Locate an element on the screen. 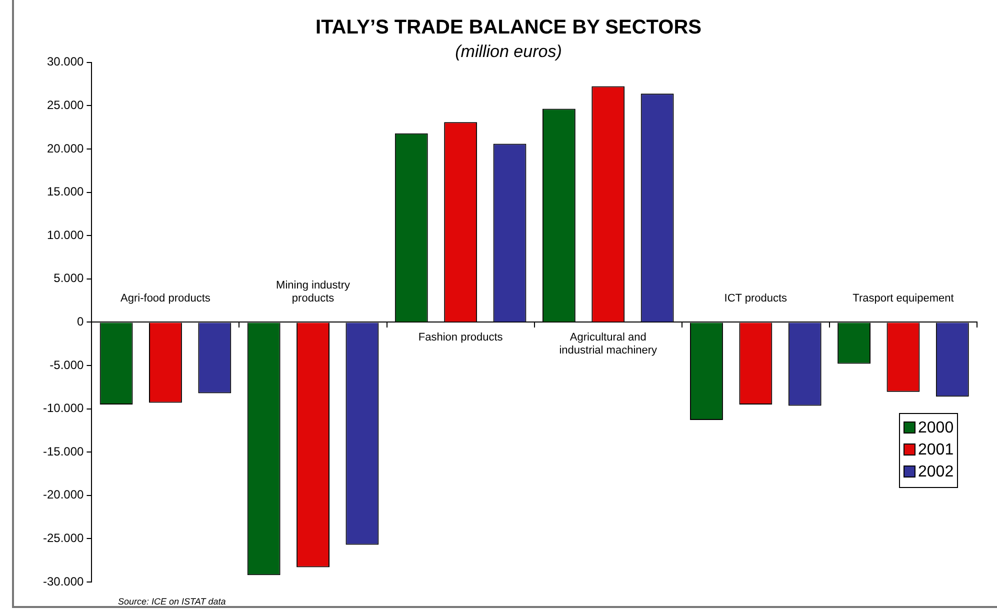 Image resolution: width=997 pixels, height=612 pixels. legend-label: 2001 is located at coordinates (936, 449).